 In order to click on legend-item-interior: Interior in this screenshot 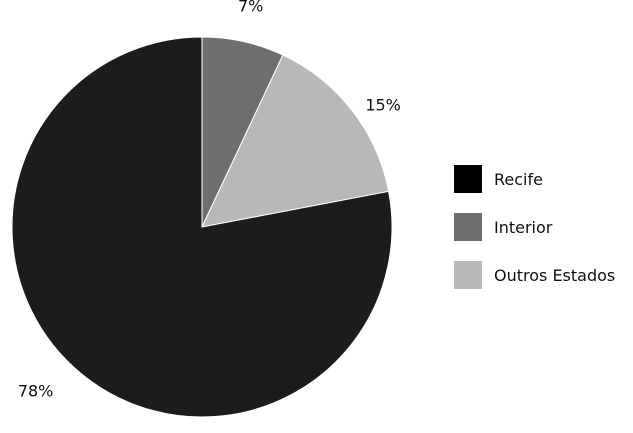, I will do `click(541, 227)`.